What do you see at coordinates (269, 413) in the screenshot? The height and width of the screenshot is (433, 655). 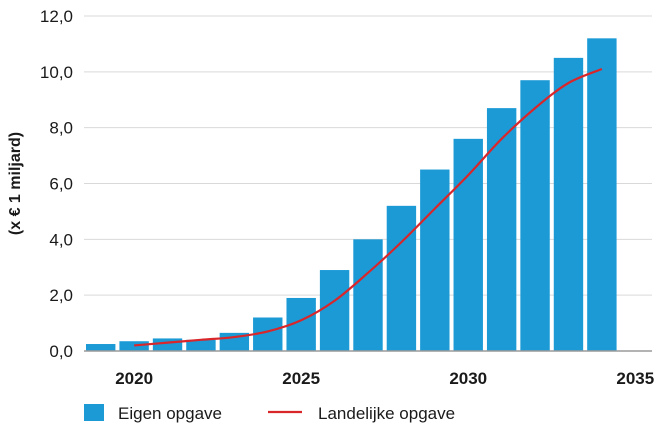 I see `legend: Eigen opgave Landelijke opgave` at bounding box center [269, 413].